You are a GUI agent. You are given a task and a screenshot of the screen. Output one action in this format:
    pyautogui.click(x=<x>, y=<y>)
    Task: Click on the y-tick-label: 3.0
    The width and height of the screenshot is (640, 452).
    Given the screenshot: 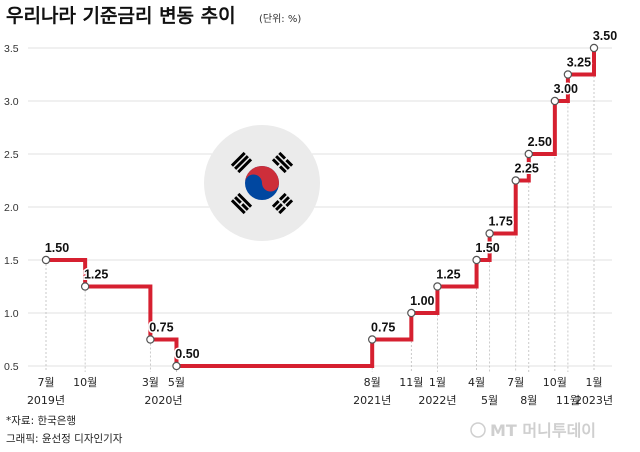 What is the action you would take?
    pyautogui.click(x=11, y=102)
    